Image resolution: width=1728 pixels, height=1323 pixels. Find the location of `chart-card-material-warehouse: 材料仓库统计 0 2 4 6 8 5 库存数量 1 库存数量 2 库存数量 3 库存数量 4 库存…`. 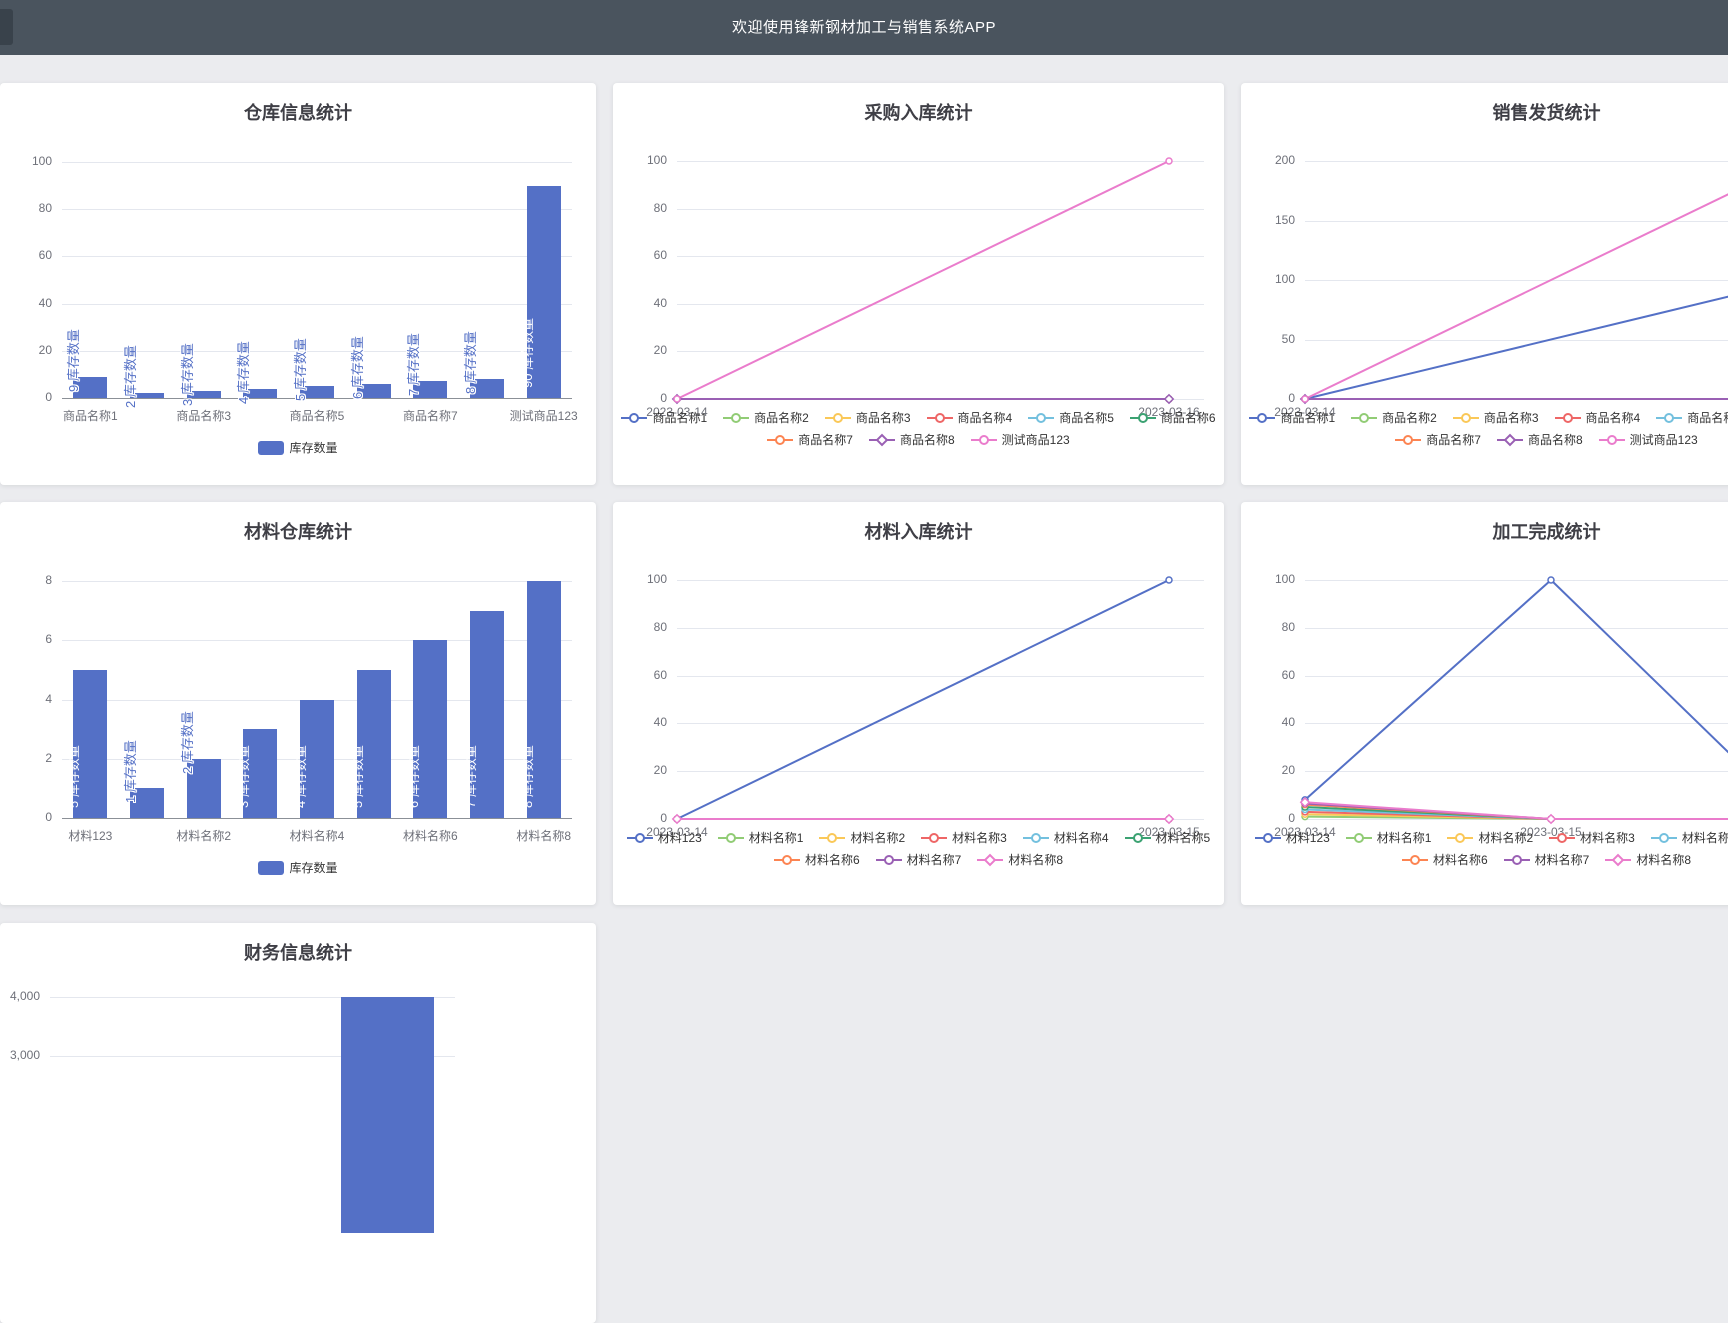

chart-card-material-warehouse: 材料仓库统计 0 2 4 6 8 5 库存数量 1 库存数量 2 库存数量 3 库存数量 4 库存… is located at coordinates (298, 703).